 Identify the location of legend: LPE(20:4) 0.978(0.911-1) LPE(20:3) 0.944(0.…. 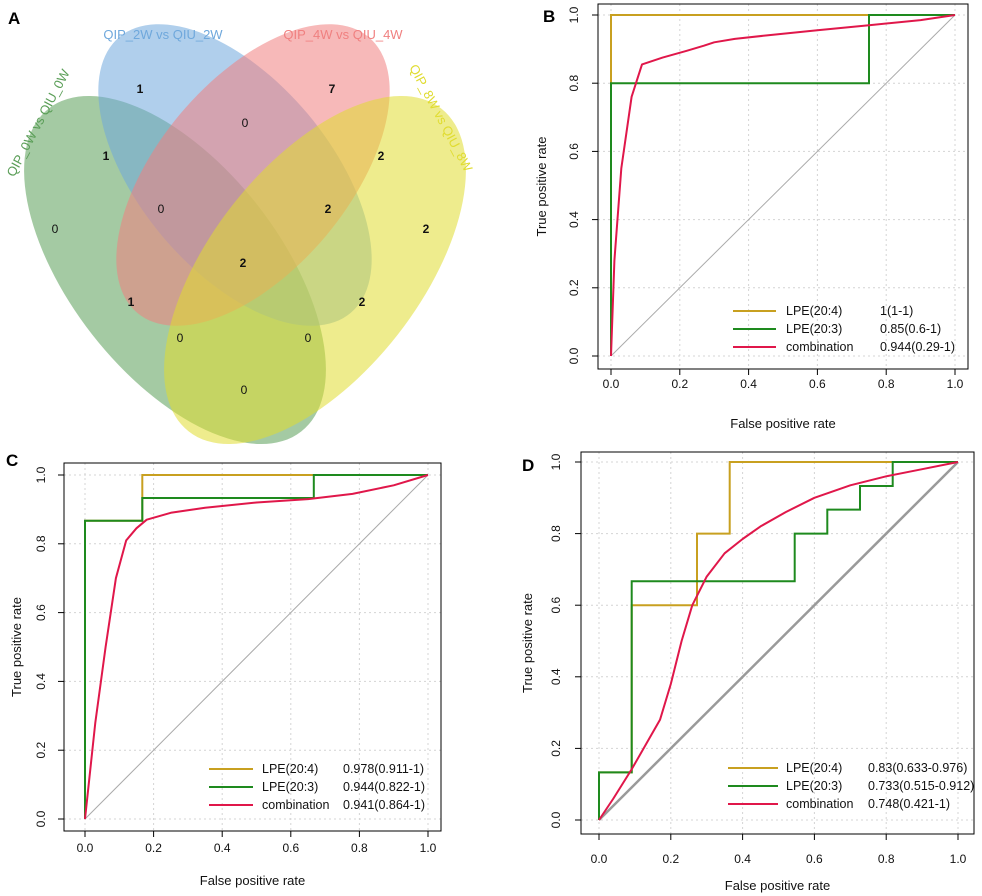
(317, 787).